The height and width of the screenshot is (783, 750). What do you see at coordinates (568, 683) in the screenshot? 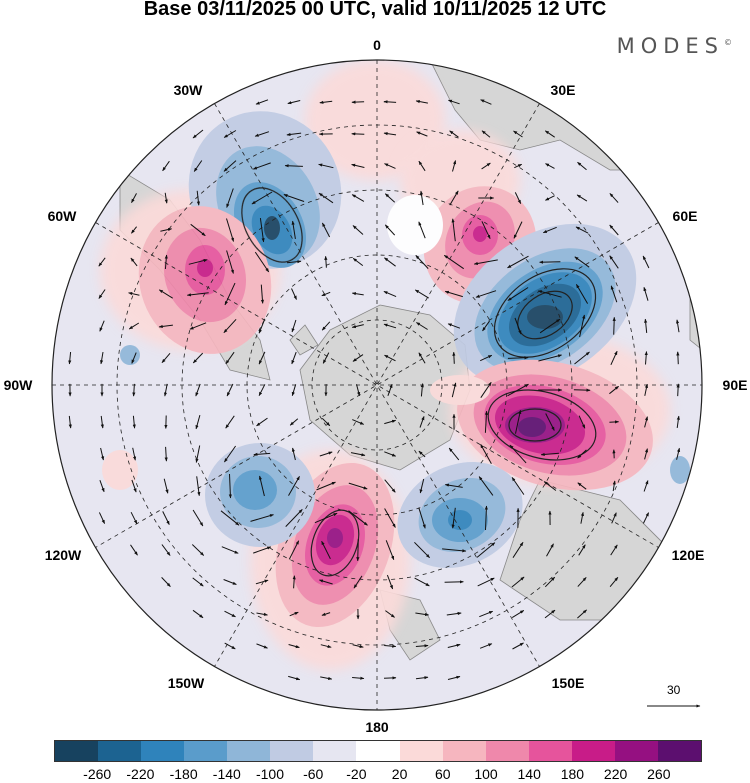
I see `label-150e: 150E` at bounding box center [568, 683].